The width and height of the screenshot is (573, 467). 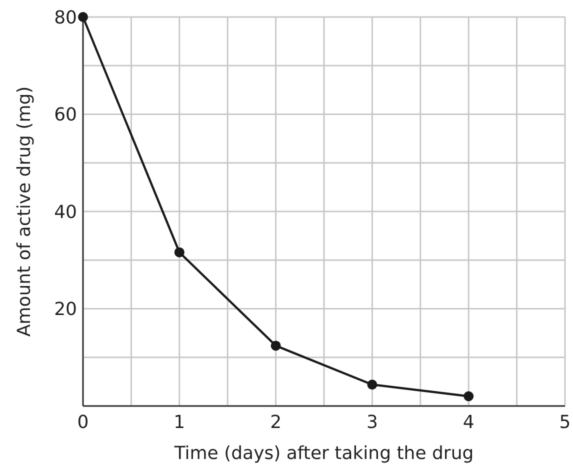 I want to click on x-tick-label: 2, so click(x=276, y=422).